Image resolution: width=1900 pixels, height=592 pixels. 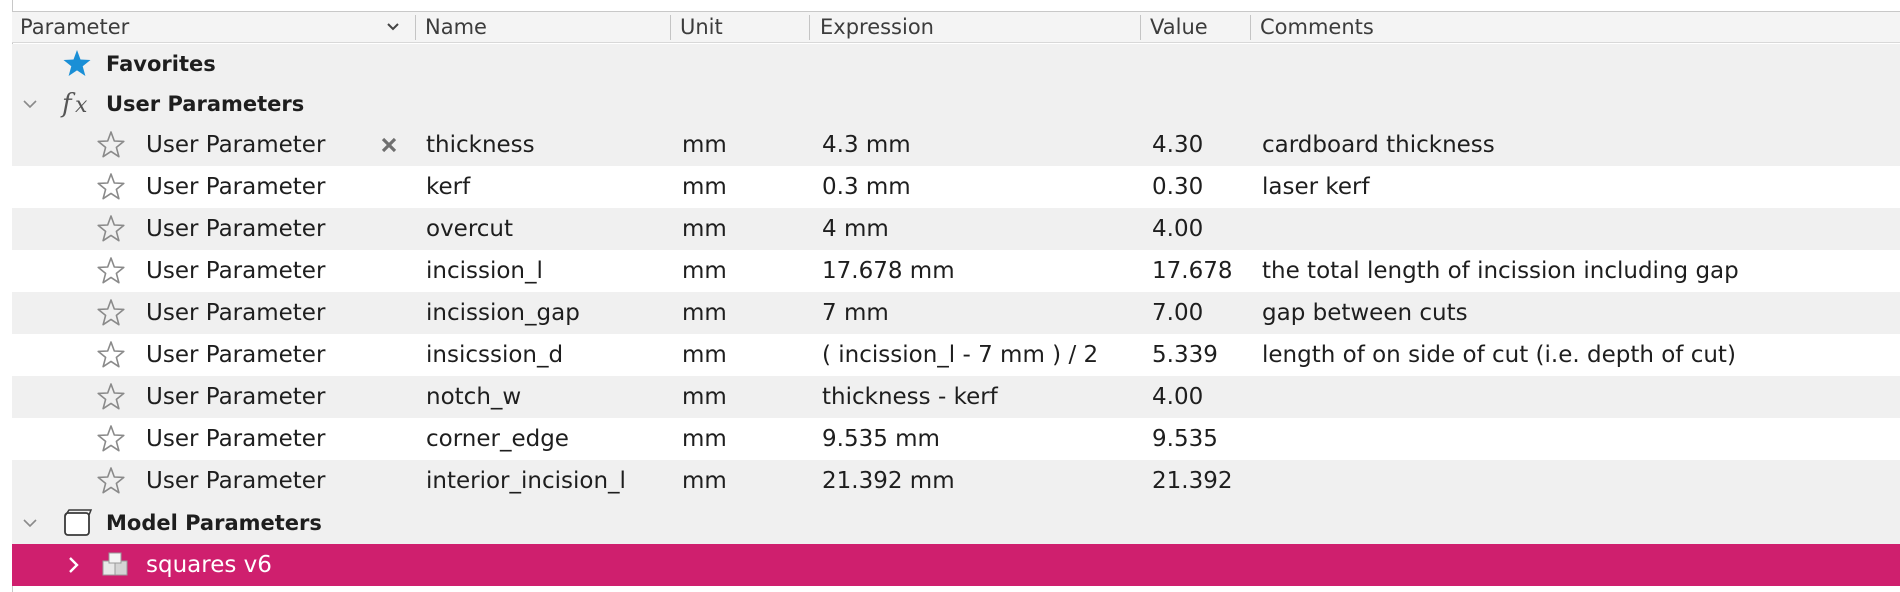 What do you see at coordinates (888, 271) in the screenshot?
I see `parameter-expression: 17.678 mm` at bounding box center [888, 271].